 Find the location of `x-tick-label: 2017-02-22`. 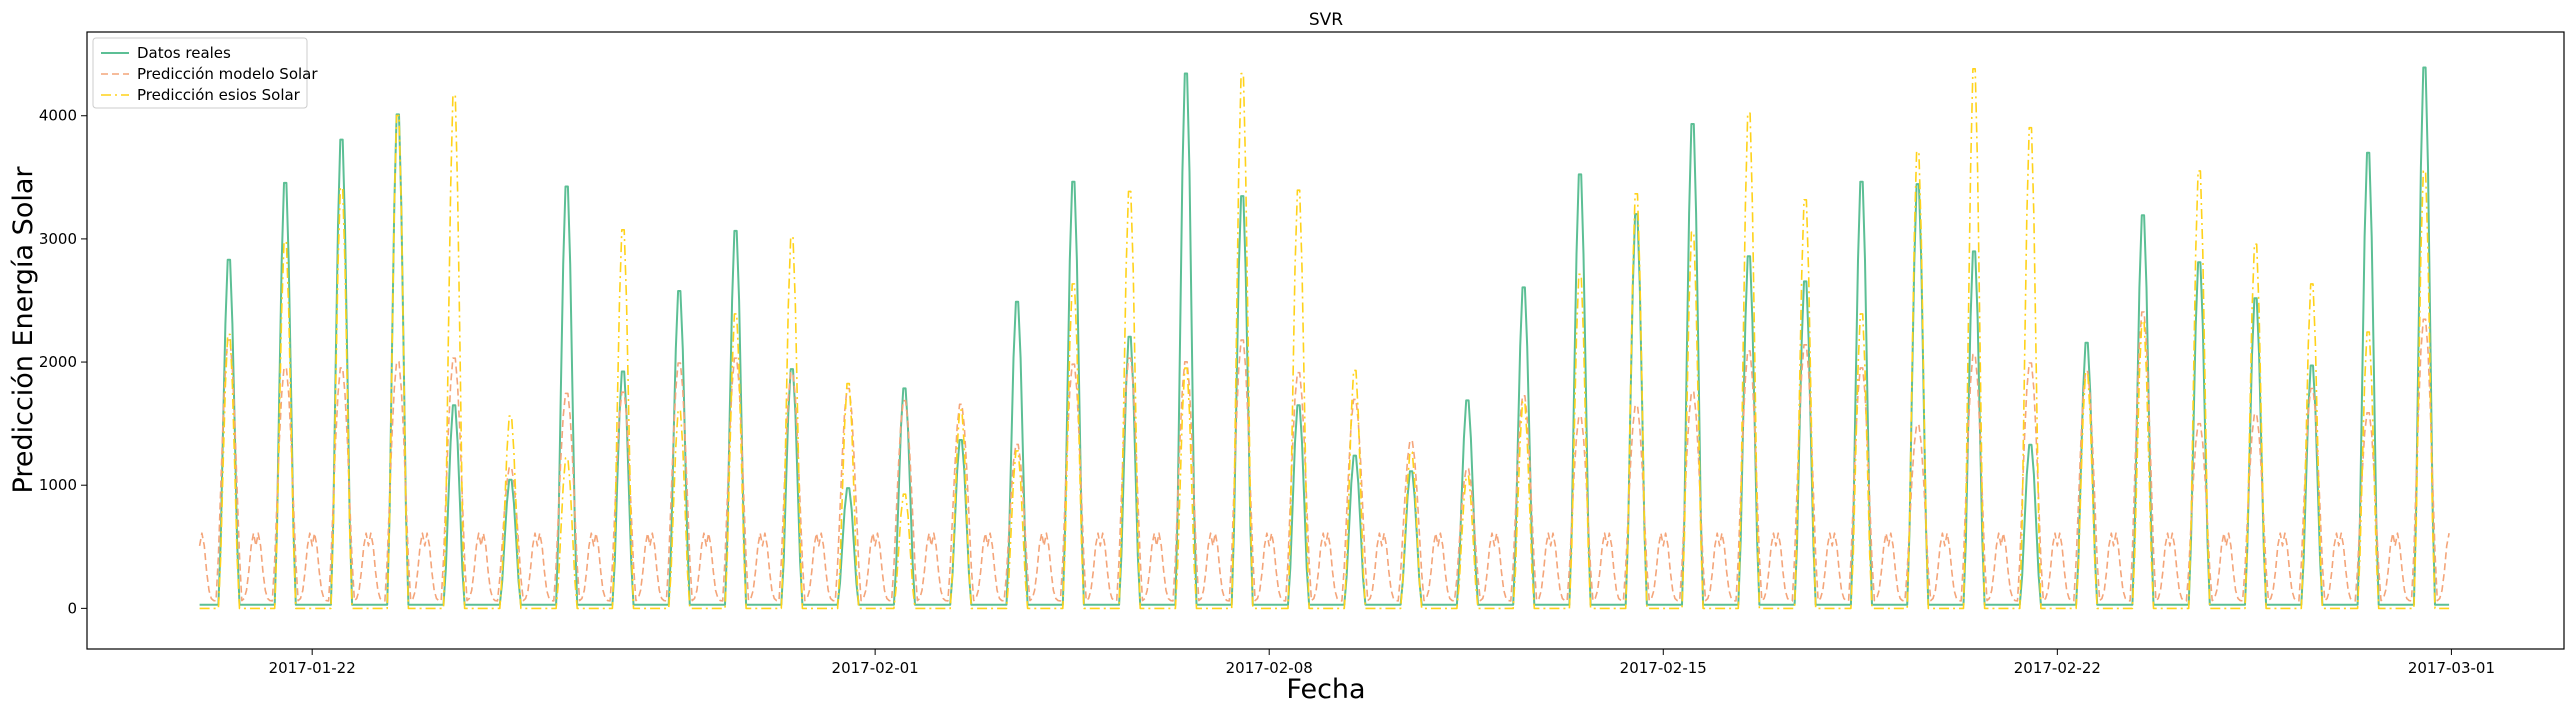

x-tick-label: 2017-02-22 is located at coordinates (2057, 668).